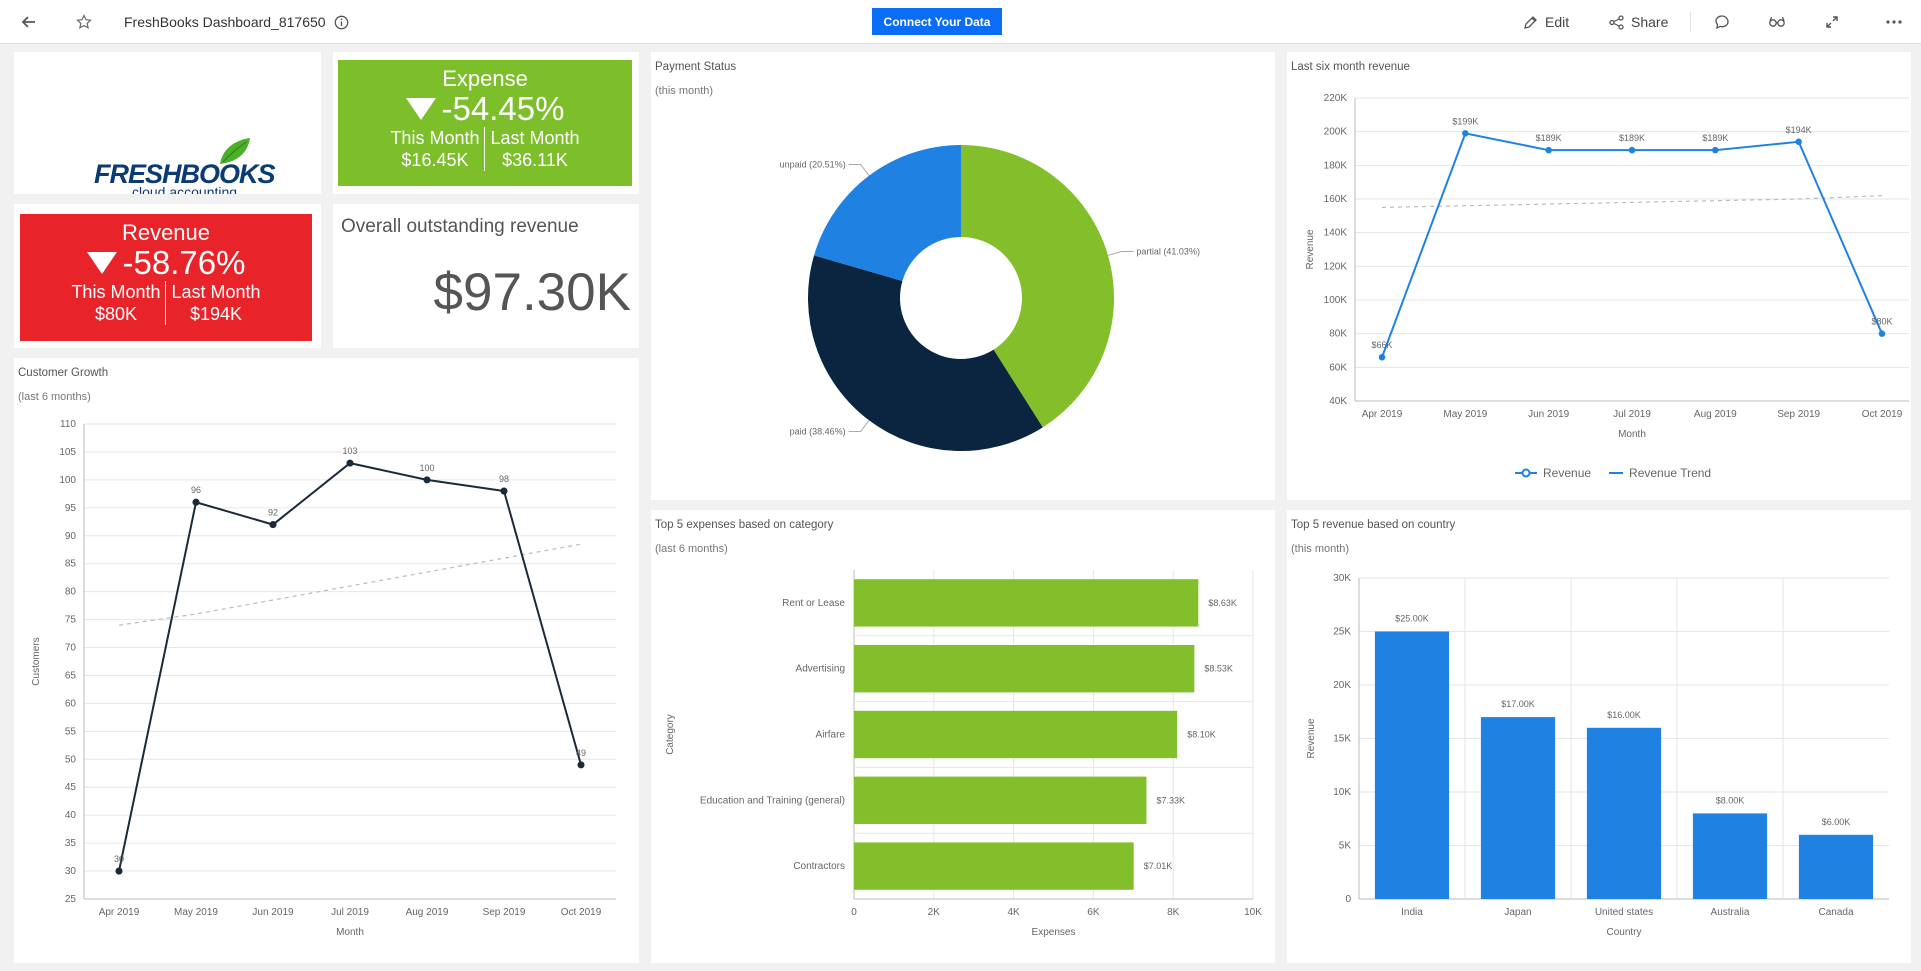 The width and height of the screenshot is (1921, 971). Describe the element at coordinates (1623, 932) in the screenshot. I see `x-axis-title: Country` at that location.